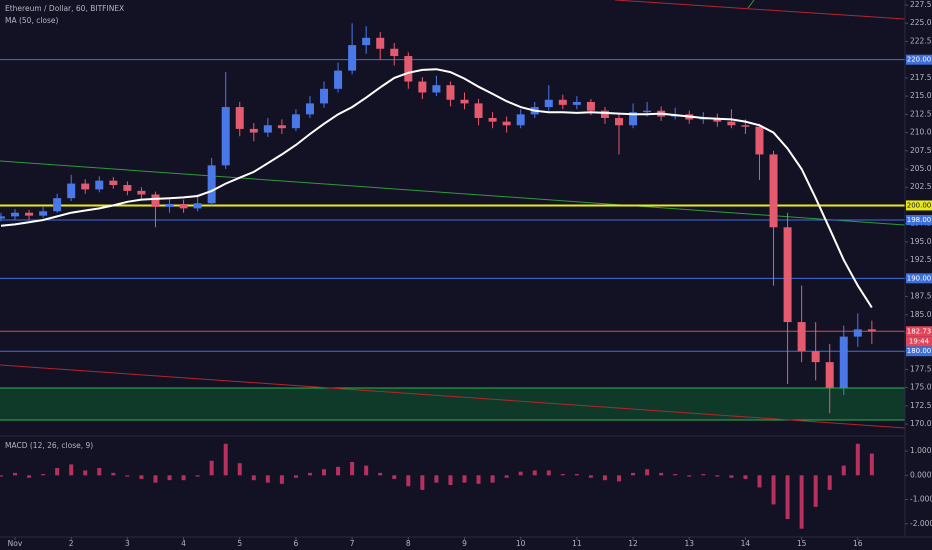 This screenshot has width=932, height=550. I want to click on level-label: 190.00, so click(919, 278).